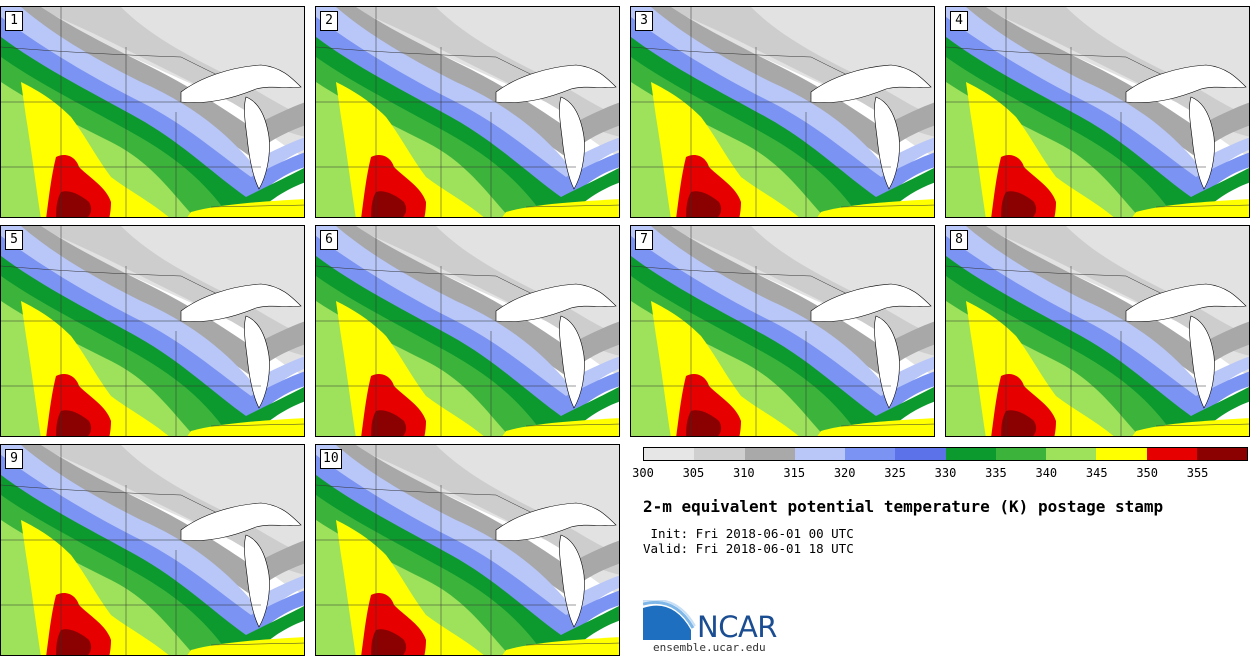  What do you see at coordinates (945, 473) in the screenshot?
I see `colorbar-tick-label: 330` at bounding box center [945, 473].